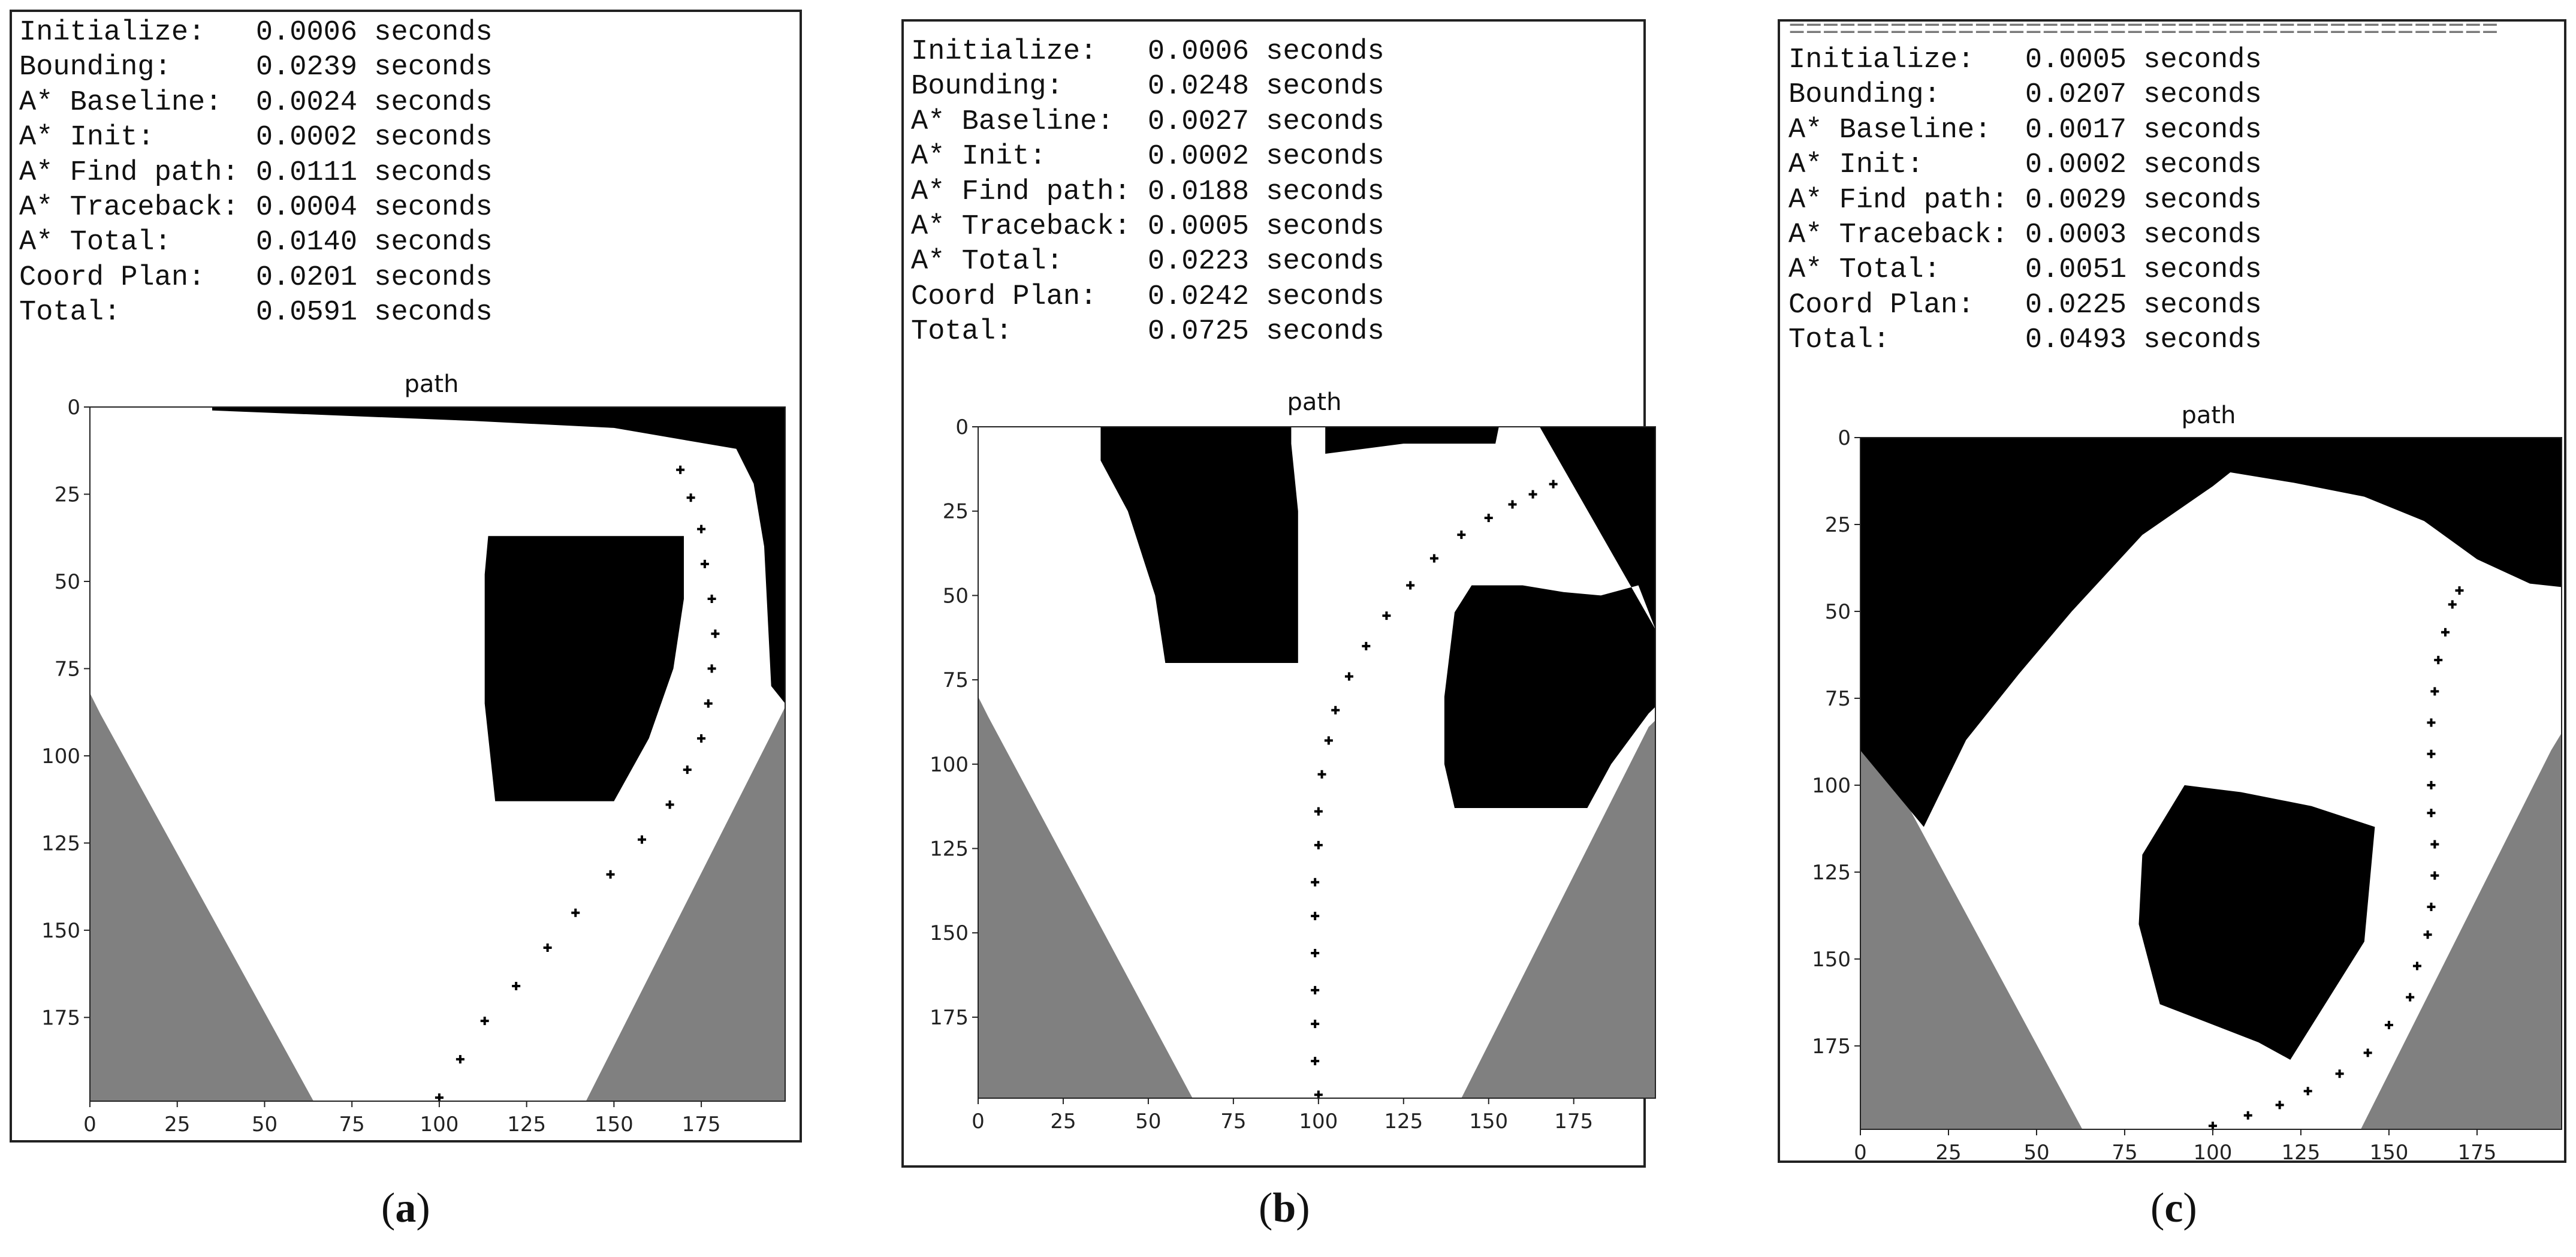 The image size is (2576, 1257). I want to click on x-tick-label: 175, so click(1574, 1122).